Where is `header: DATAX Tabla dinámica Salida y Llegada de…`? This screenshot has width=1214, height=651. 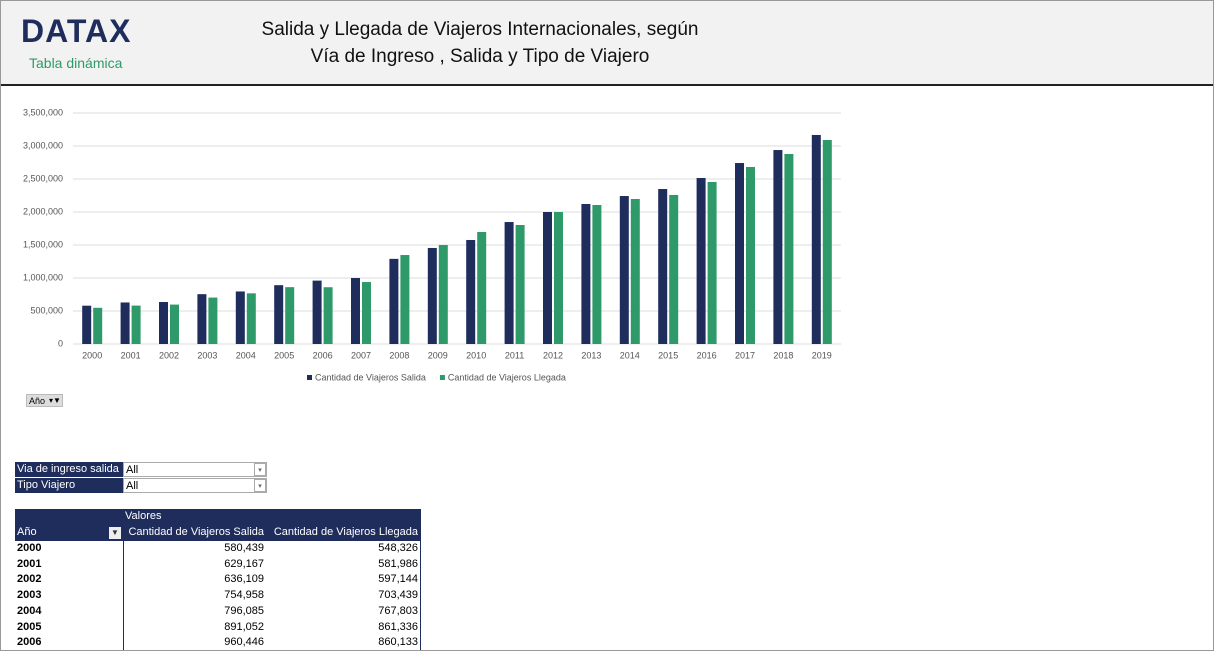 header: DATAX Tabla dinámica Salida y Llegada de… is located at coordinates (607, 43).